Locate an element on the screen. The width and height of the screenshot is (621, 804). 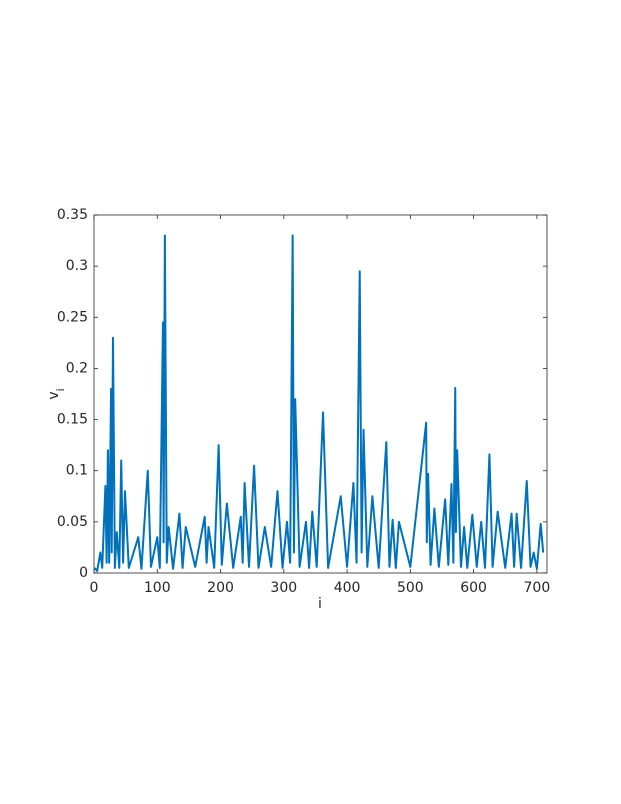
x-tick-label: 400 is located at coordinates (347, 588).